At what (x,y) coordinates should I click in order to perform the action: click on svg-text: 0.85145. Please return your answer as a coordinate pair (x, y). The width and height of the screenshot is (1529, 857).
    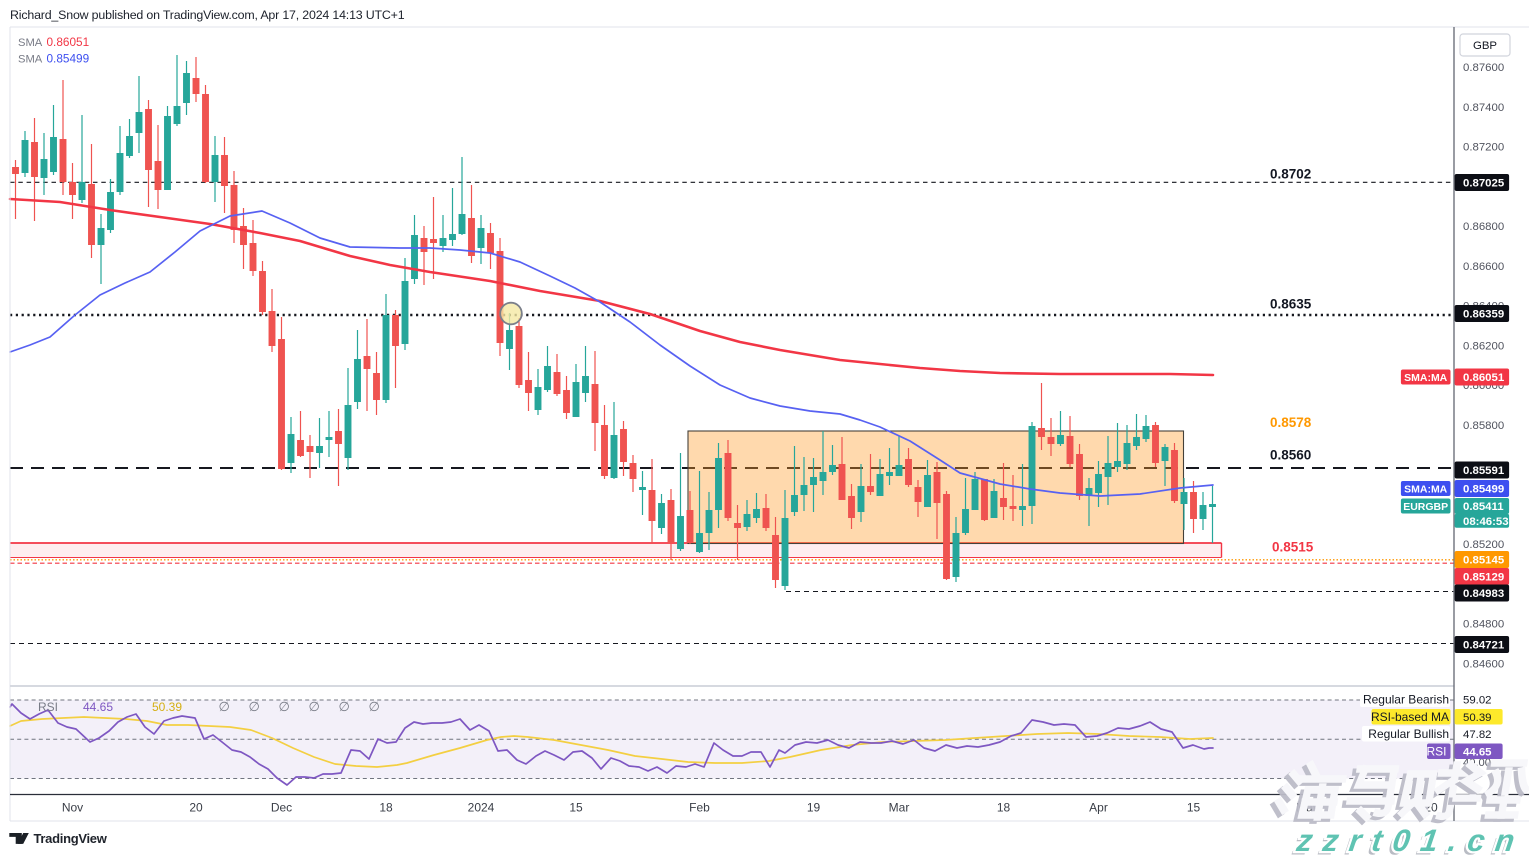
    Looking at the image, I should click on (1484, 561).